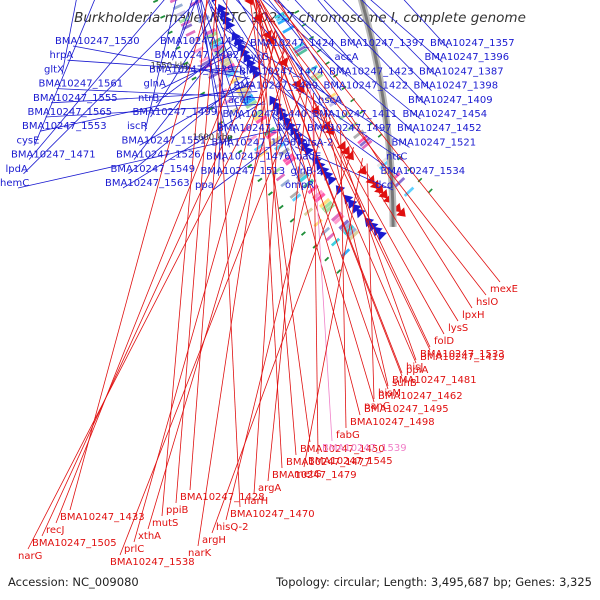 The height and width of the screenshot is (600, 600). What do you see at coordinates (458, 328) in the screenshot?
I see `reverse-gene-label: lysS` at bounding box center [458, 328].